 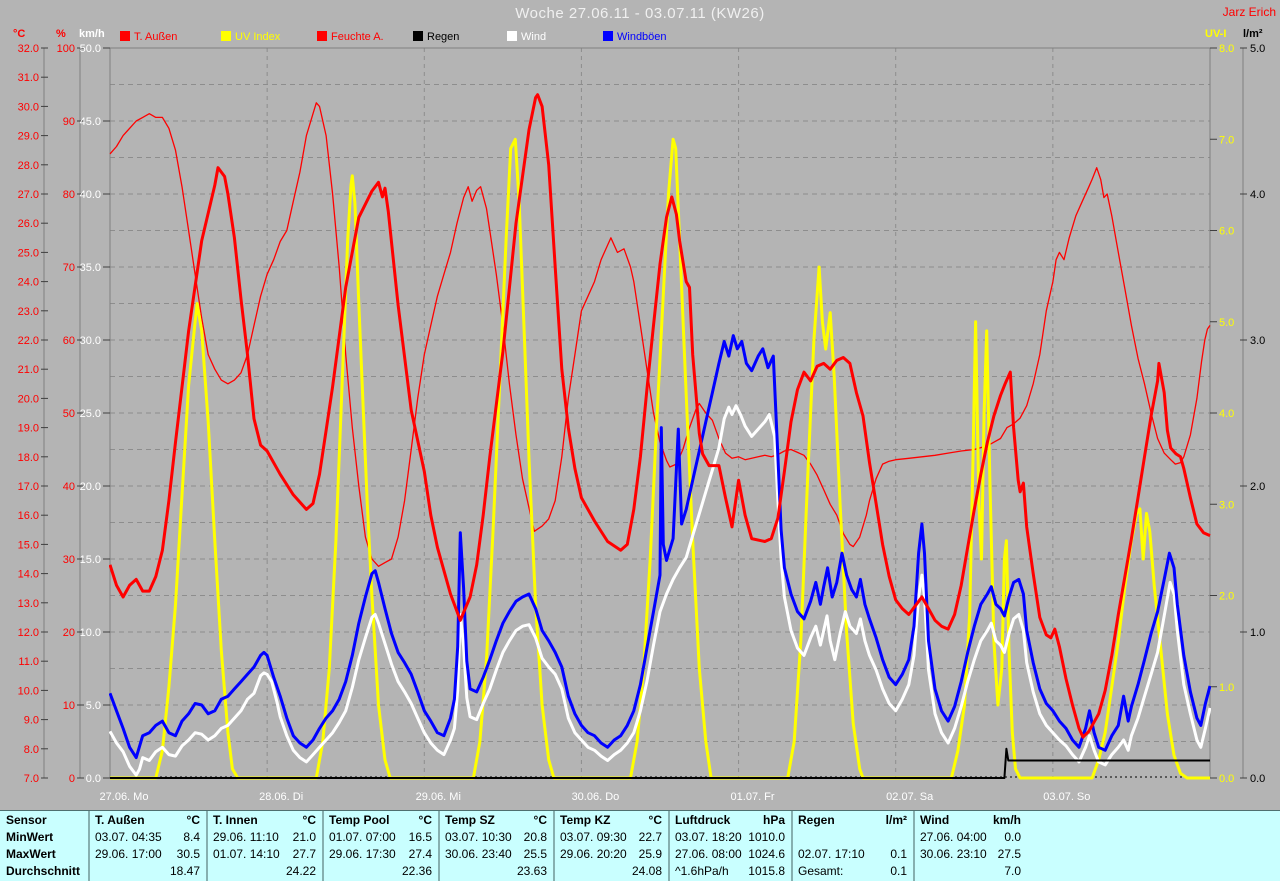 What do you see at coordinates (28, 604) in the screenshot?
I see `tick-label: 13.0` at bounding box center [28, 604].